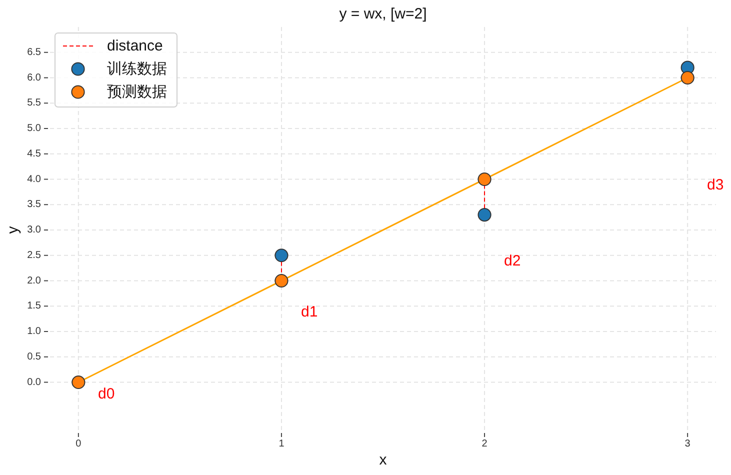 This screenshot has width=731, height=475. I want to click on x-axis-title: x, so click(383, 460).